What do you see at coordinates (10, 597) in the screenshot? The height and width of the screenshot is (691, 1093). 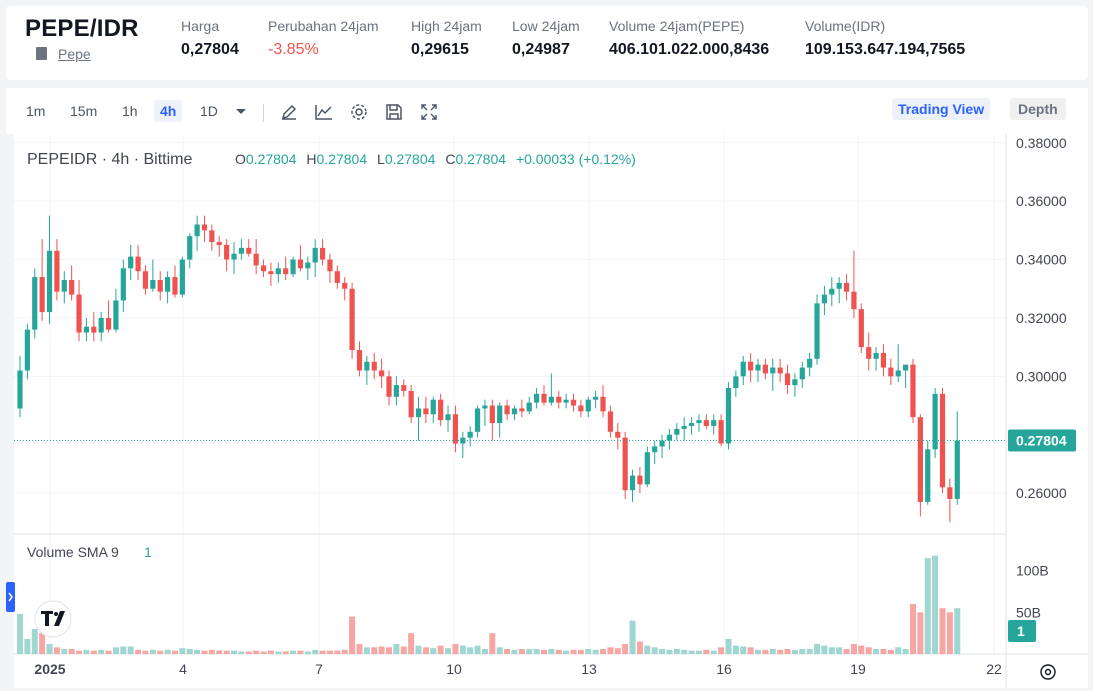 I see `sidebar-toggle-handle` at bounding box center [10, 597].